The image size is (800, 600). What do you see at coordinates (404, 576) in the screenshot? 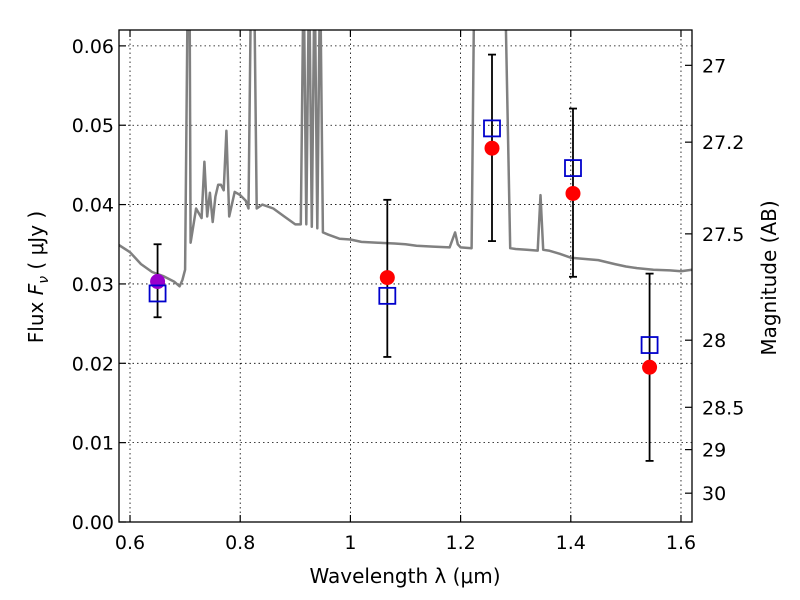
I see `x-axis-label: Wavelength λ (μm)` at bounding box center [404, 576].